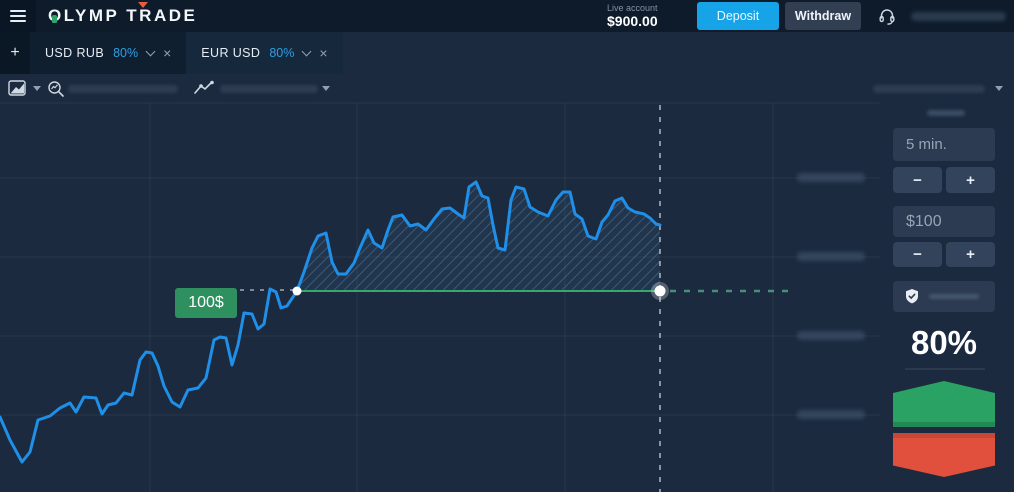  I want to click on logo-text: OLYMP TRADE, so click(123, 15).